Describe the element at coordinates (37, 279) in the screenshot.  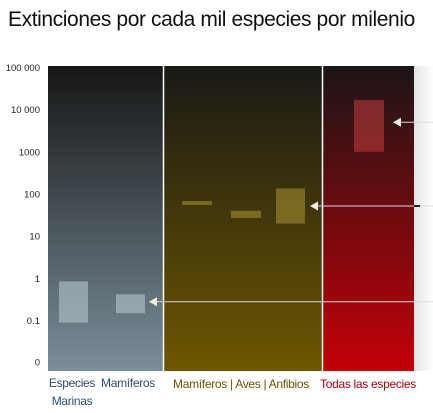
I see `y-tick-label: 1` at that location.